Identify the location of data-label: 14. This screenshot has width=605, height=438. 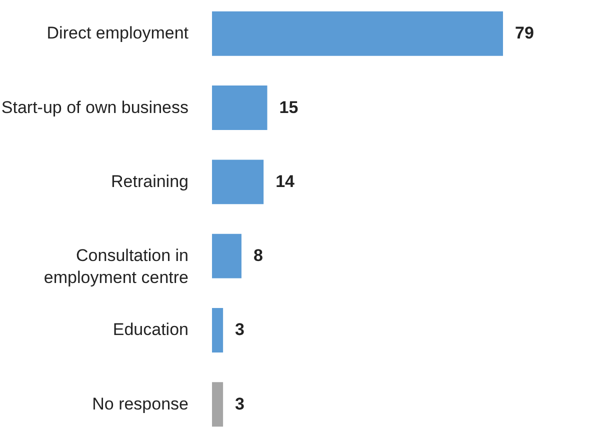
(286, 181).